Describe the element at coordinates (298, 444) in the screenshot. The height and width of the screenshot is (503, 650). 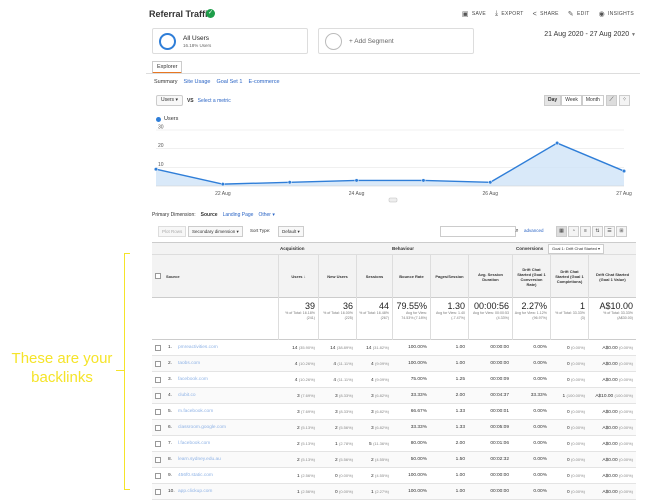
I see `cell-users: 2 (5.13%)` at that location.